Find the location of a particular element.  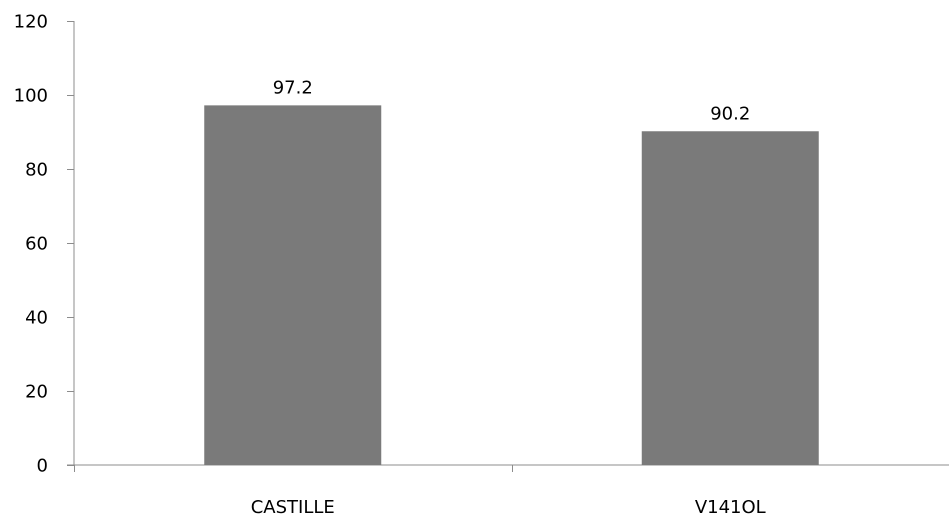

y-tick-label: 120 is located at coordinates (31, 22).